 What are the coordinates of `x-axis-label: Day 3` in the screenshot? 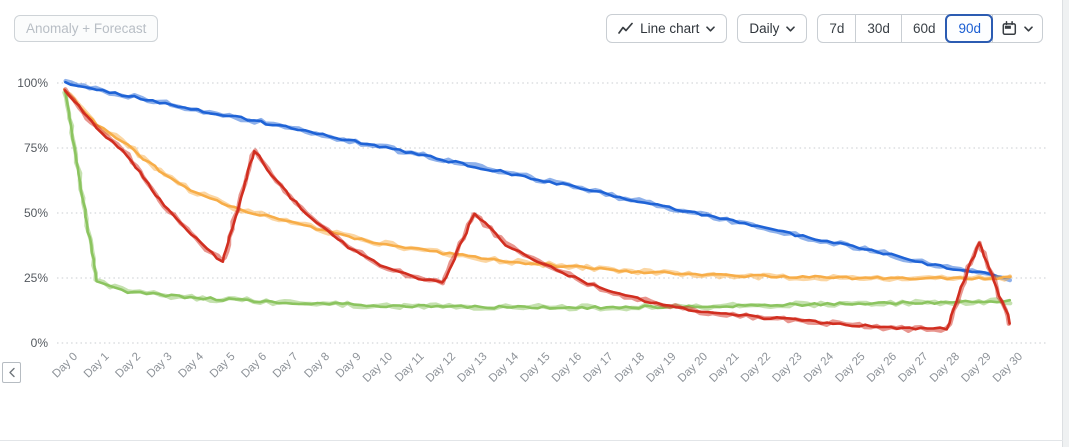 It's located at (160, 366).